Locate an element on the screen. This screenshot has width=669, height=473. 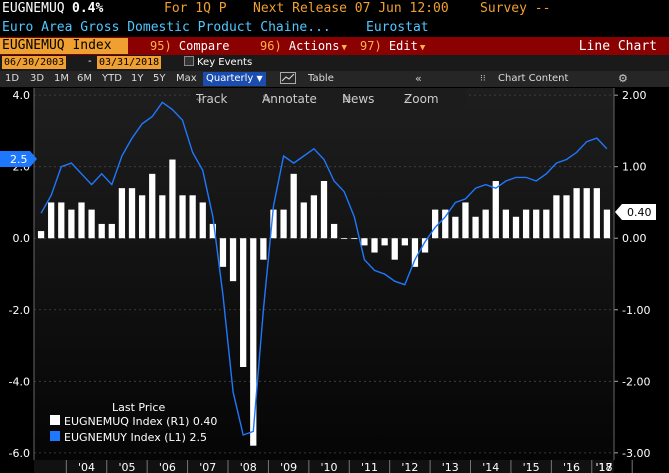
frequency-select: Quarterly ▼ is located at coordinates (234, 79).